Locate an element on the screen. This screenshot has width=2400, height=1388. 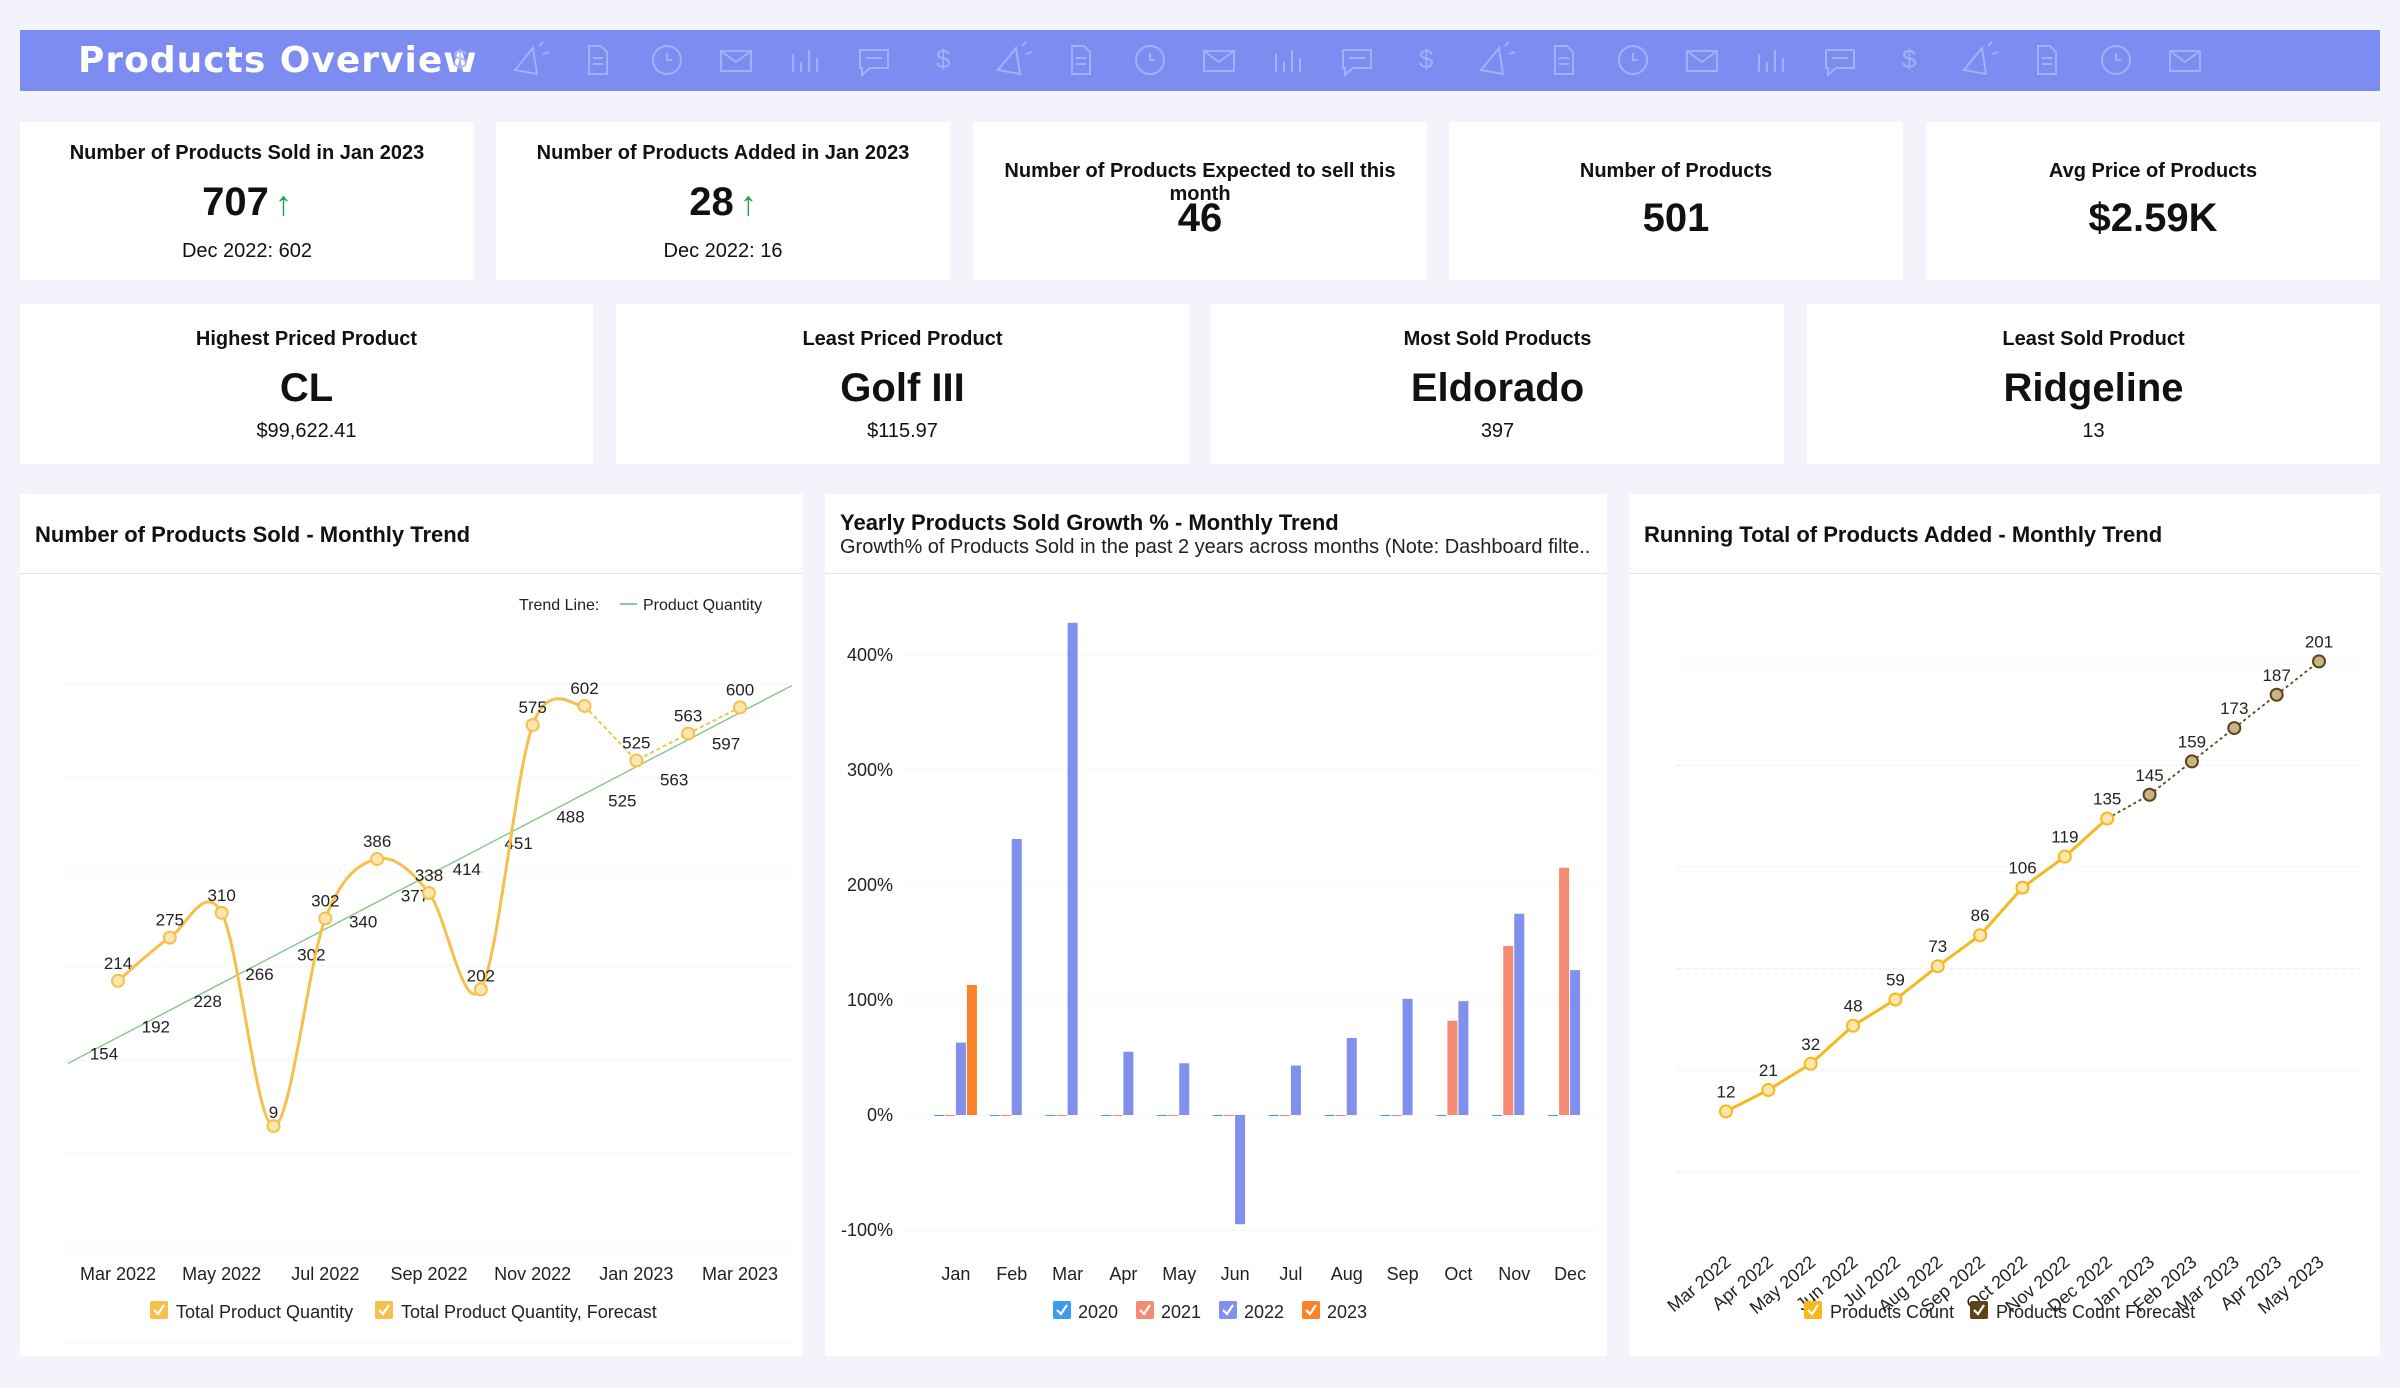
kpi-label: Highest Priced Product is located at coordinates (306, 339).